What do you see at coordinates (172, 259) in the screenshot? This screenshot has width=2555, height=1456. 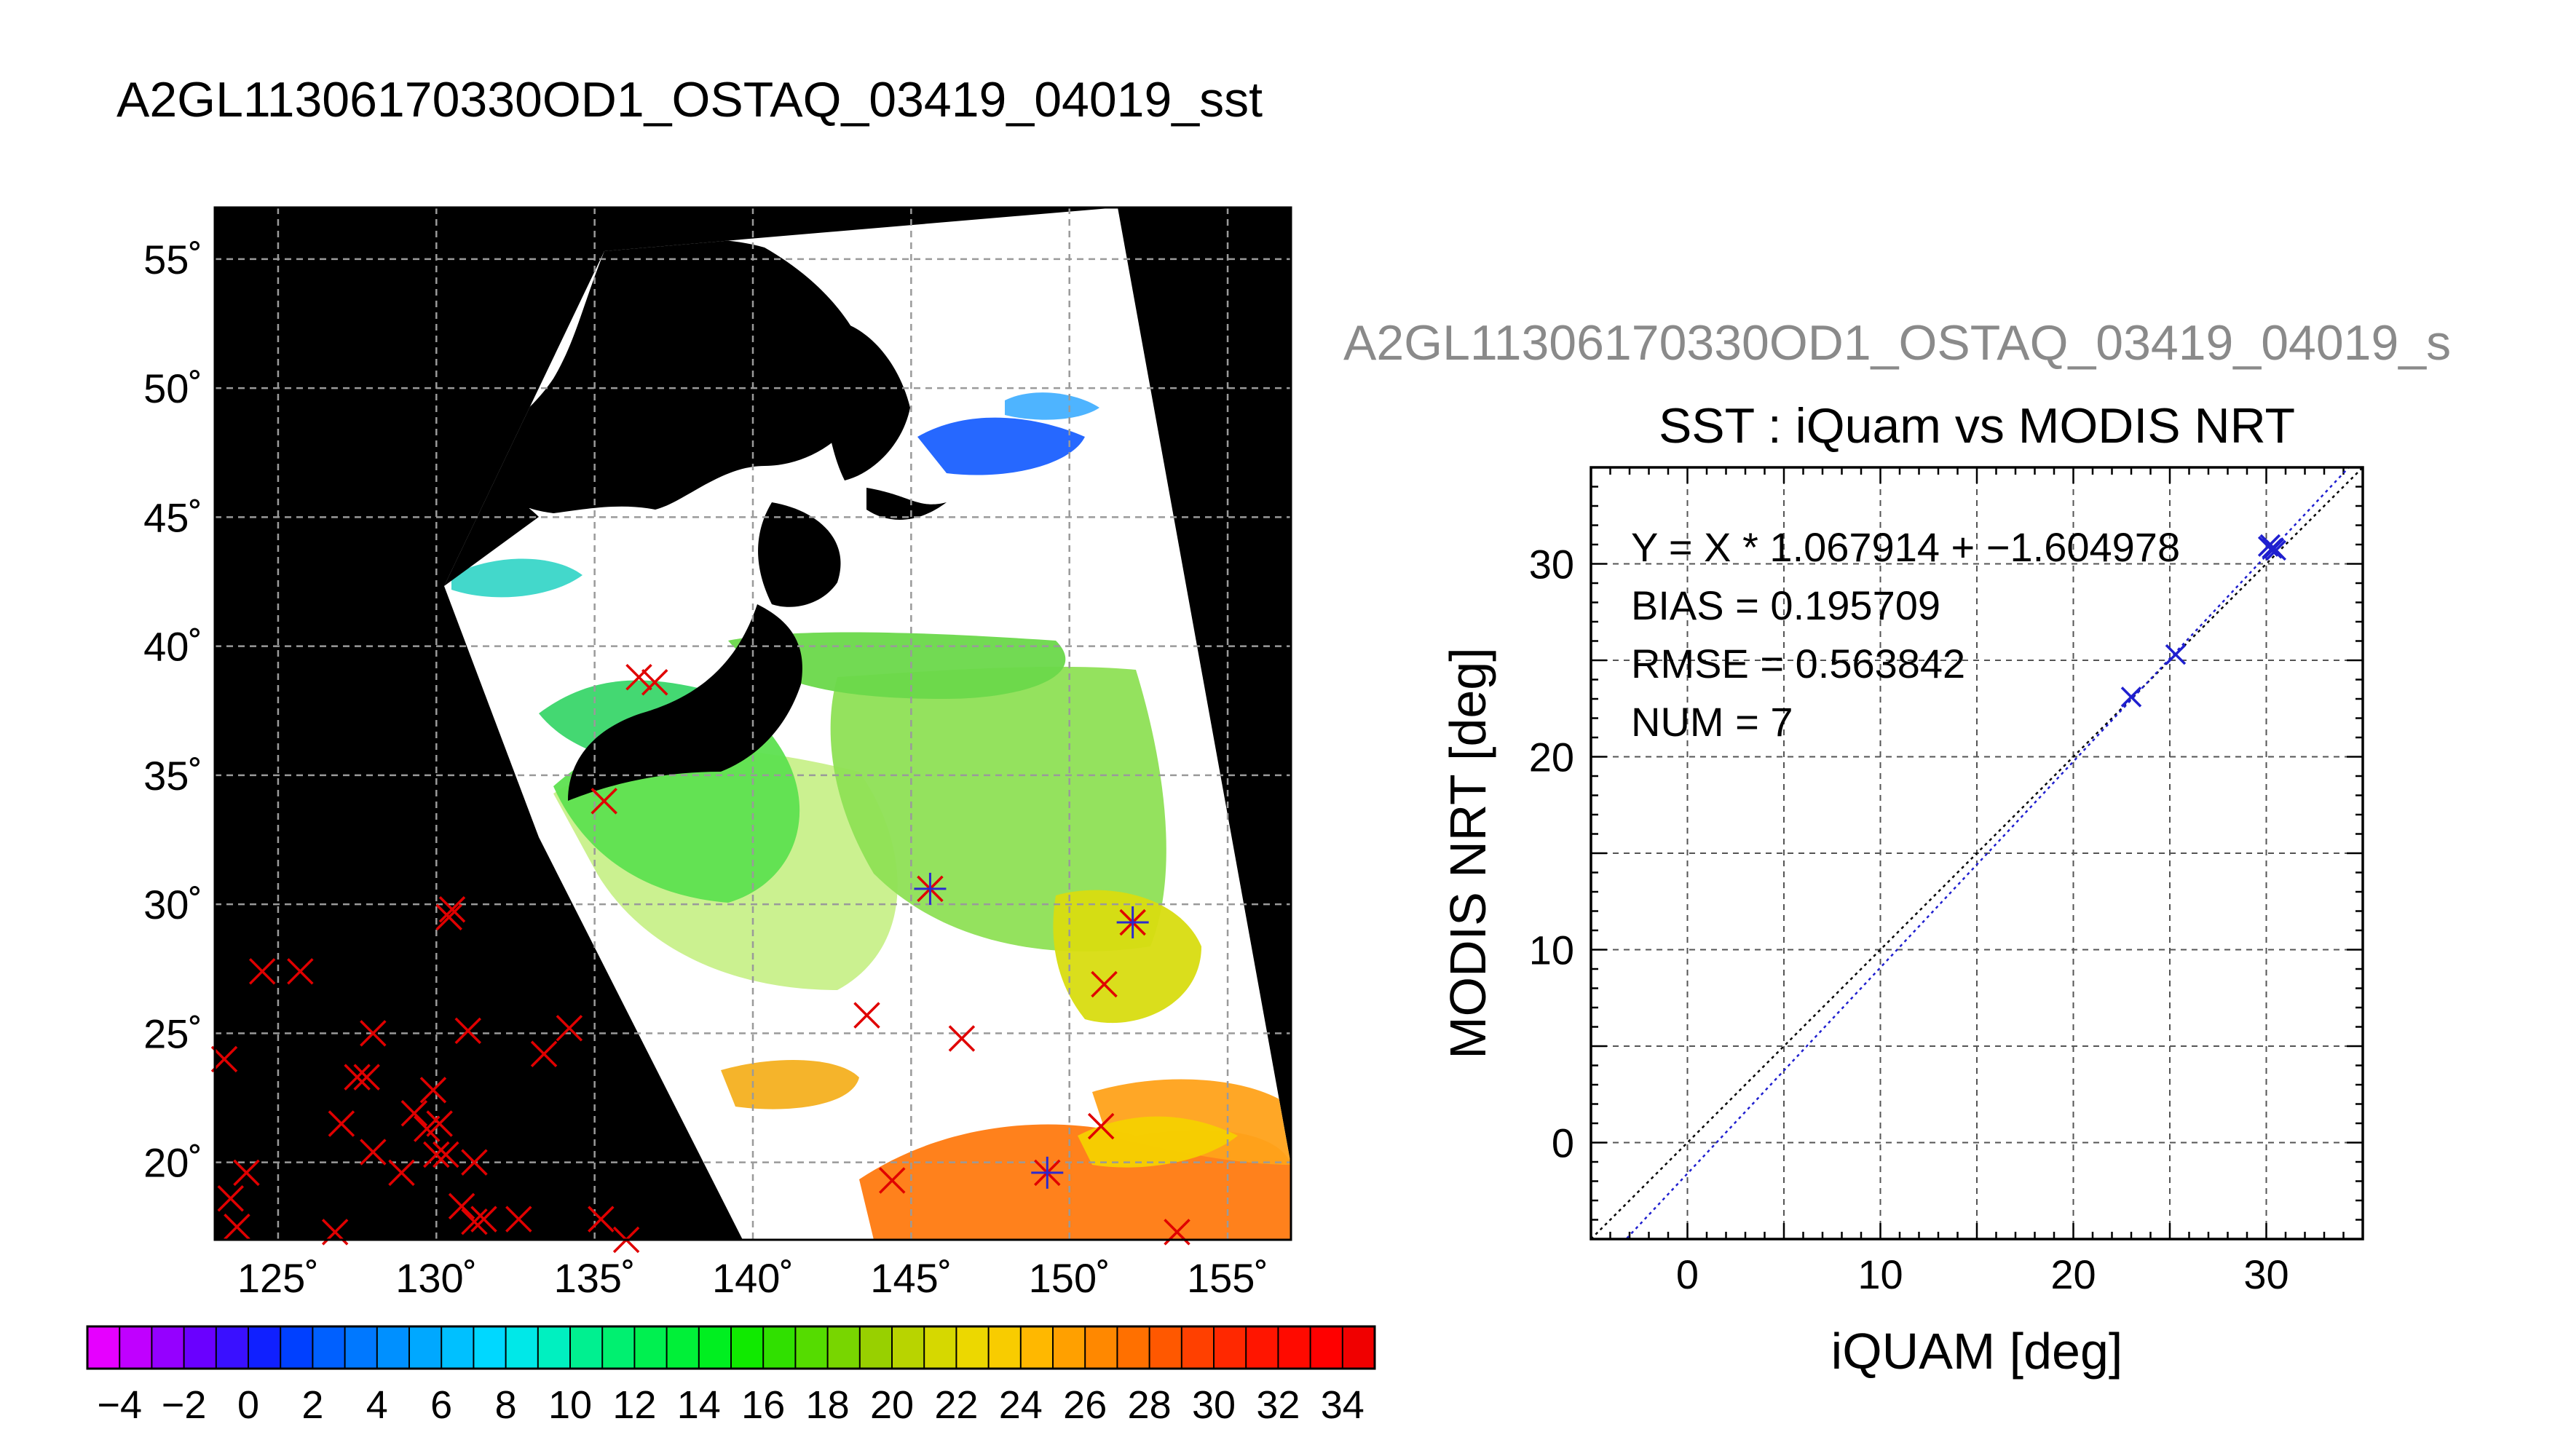 I see `map-y-tick-label: 55˚` at bounding box center [172, 259].